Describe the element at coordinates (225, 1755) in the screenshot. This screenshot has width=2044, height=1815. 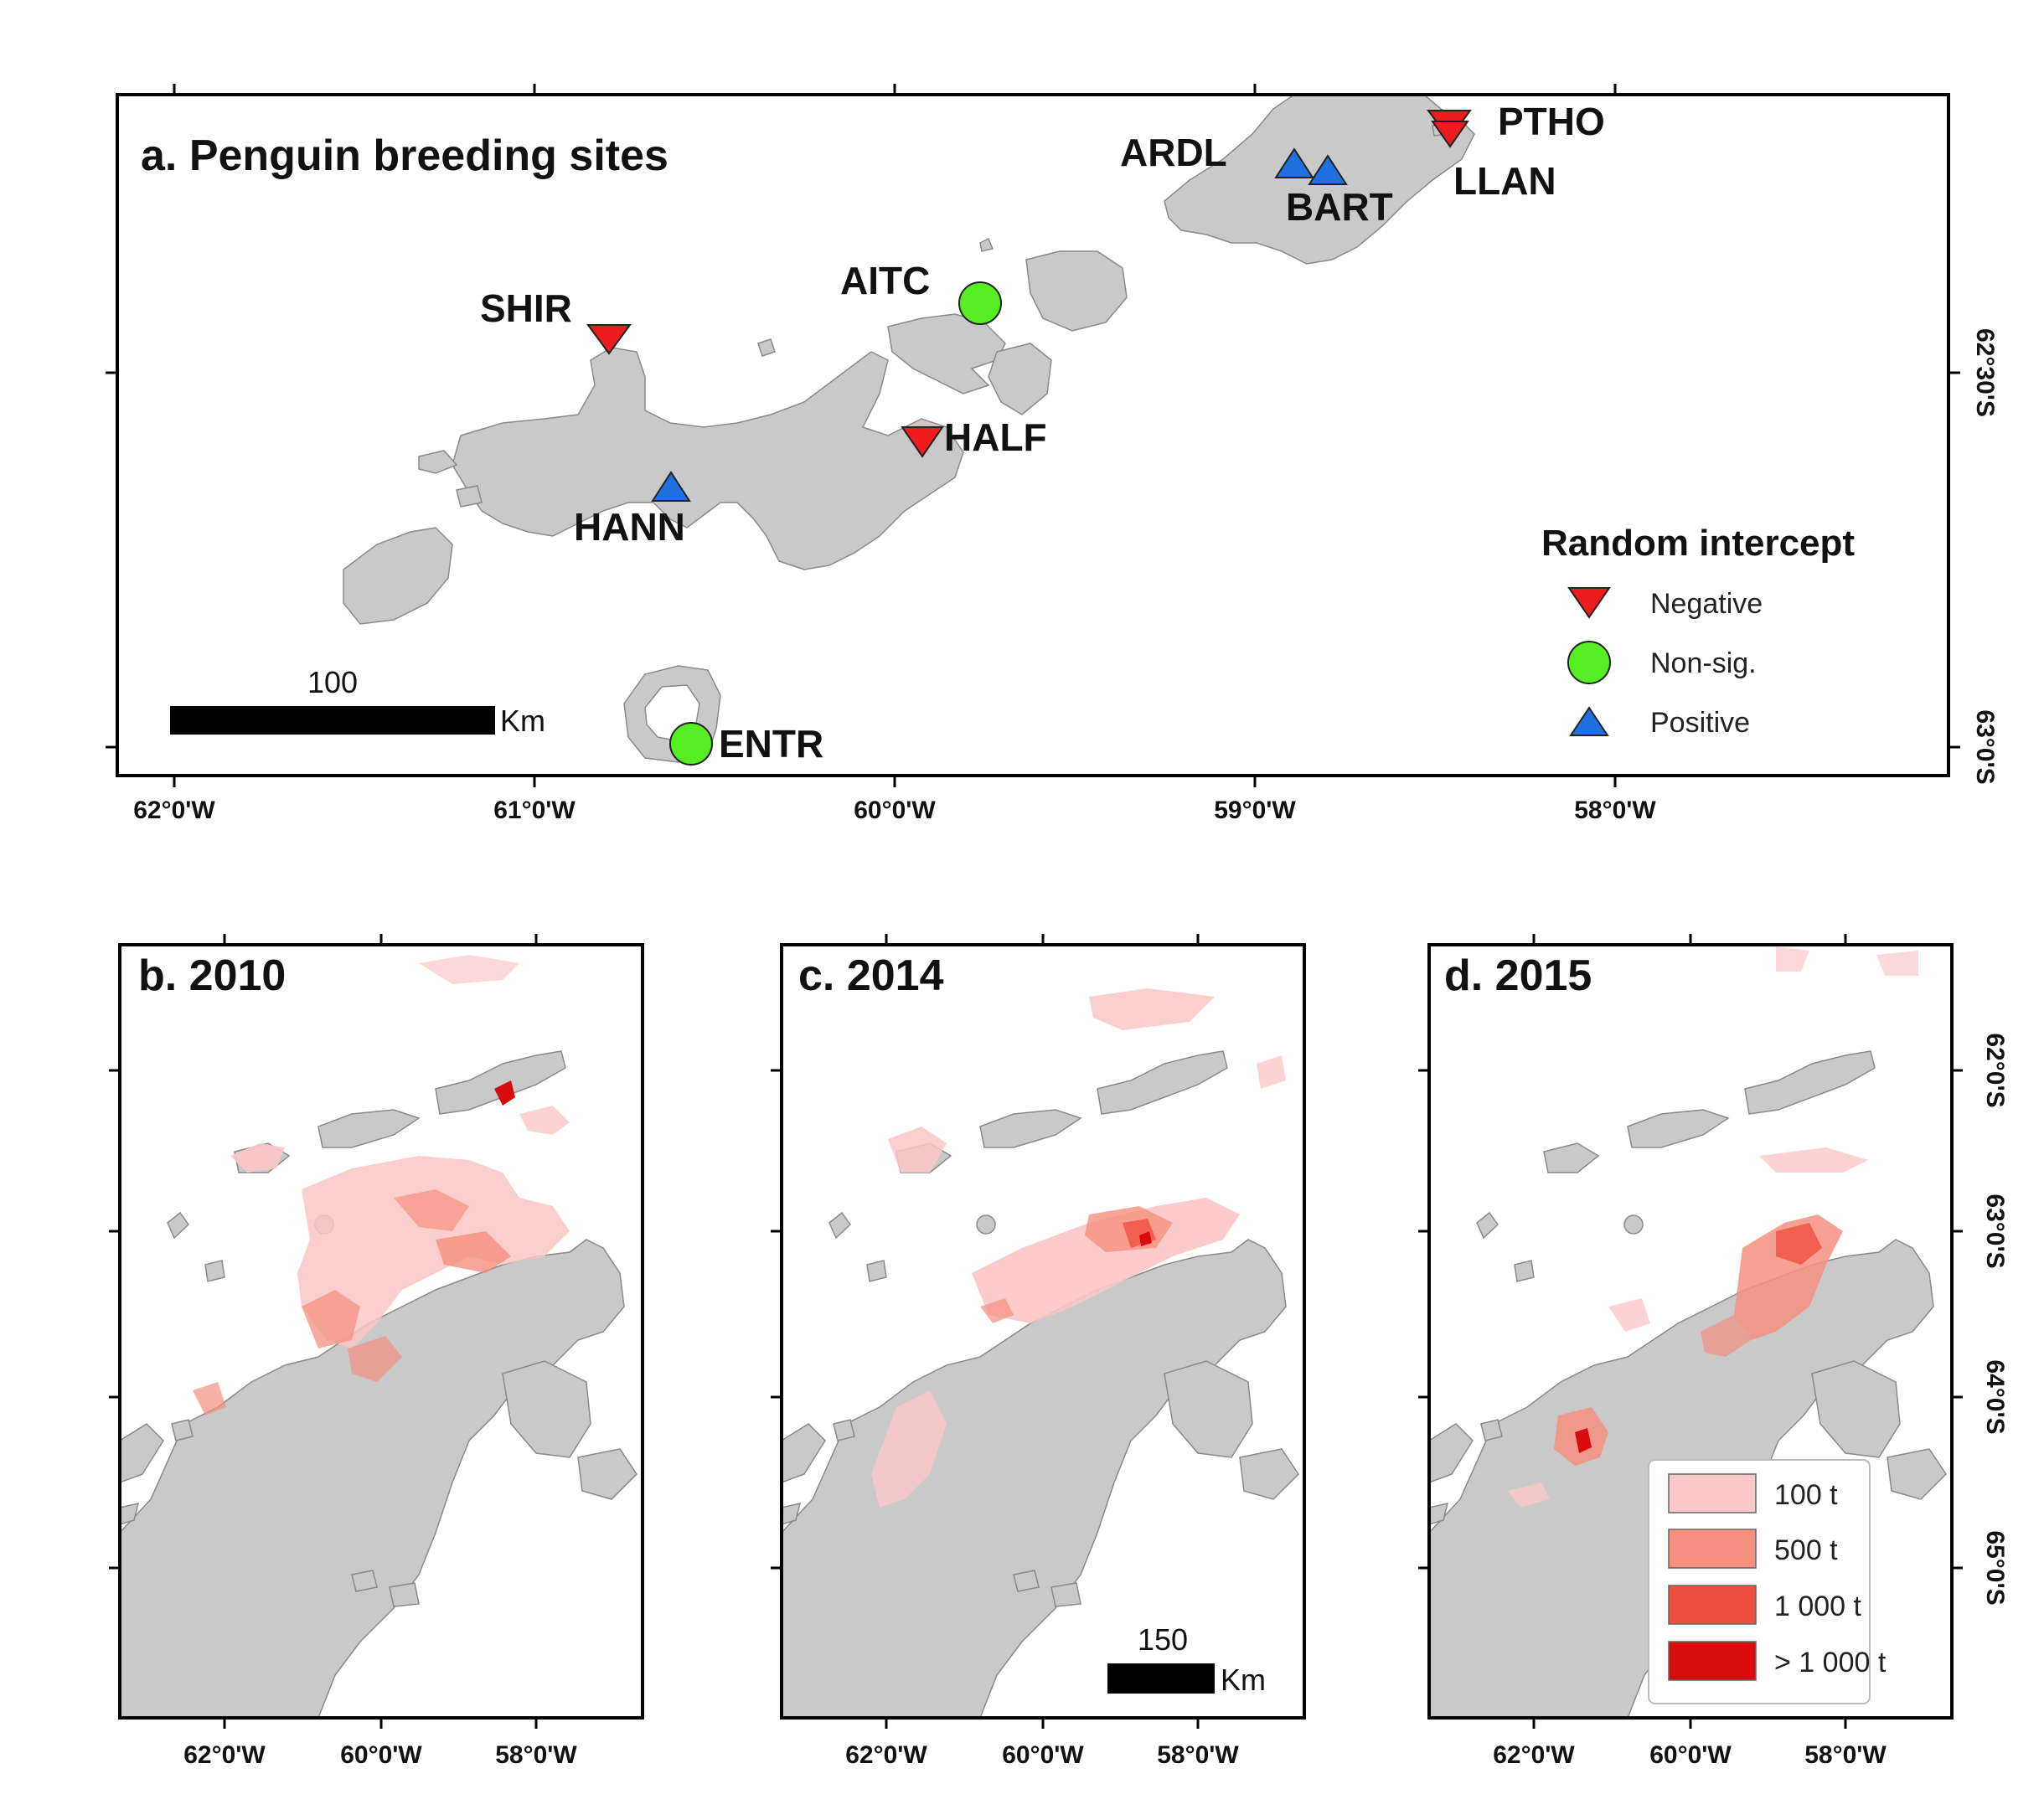
I see `panel-b-x-tick-1: 62°0'W` at that location.